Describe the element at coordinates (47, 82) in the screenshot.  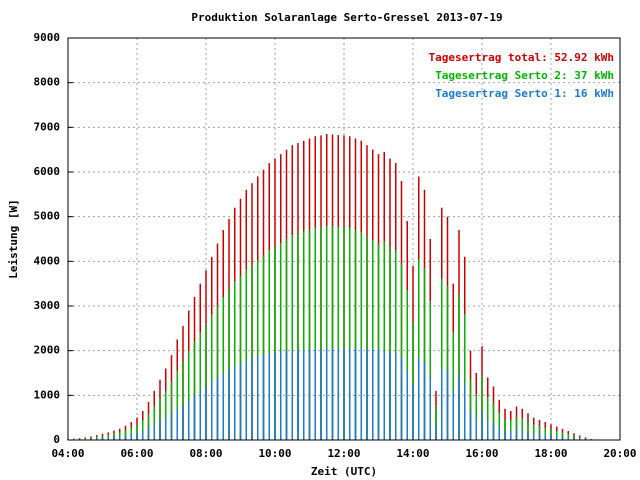
I see `y-tick-label: 8000` at that location.